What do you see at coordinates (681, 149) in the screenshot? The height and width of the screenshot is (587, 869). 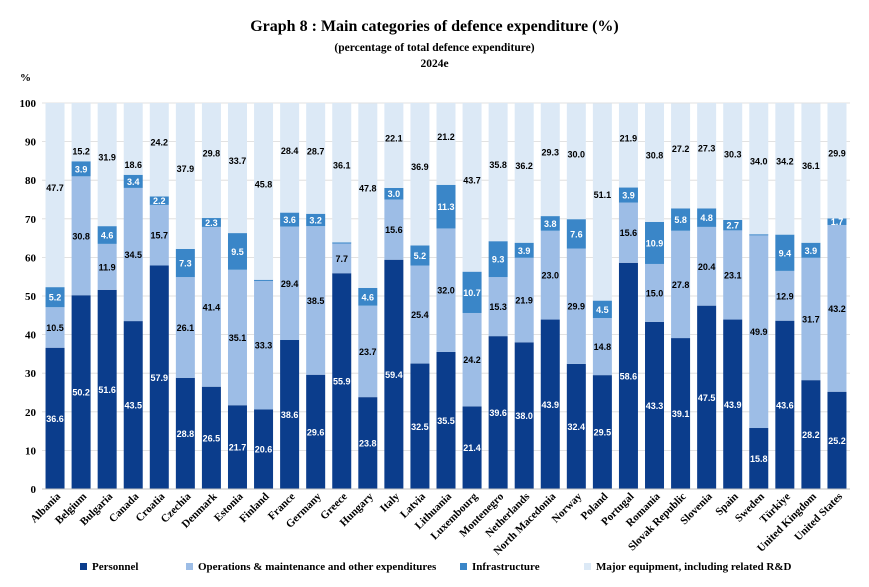 I see `data-label-equipment: 27.2` at bounding box center [681, 149].